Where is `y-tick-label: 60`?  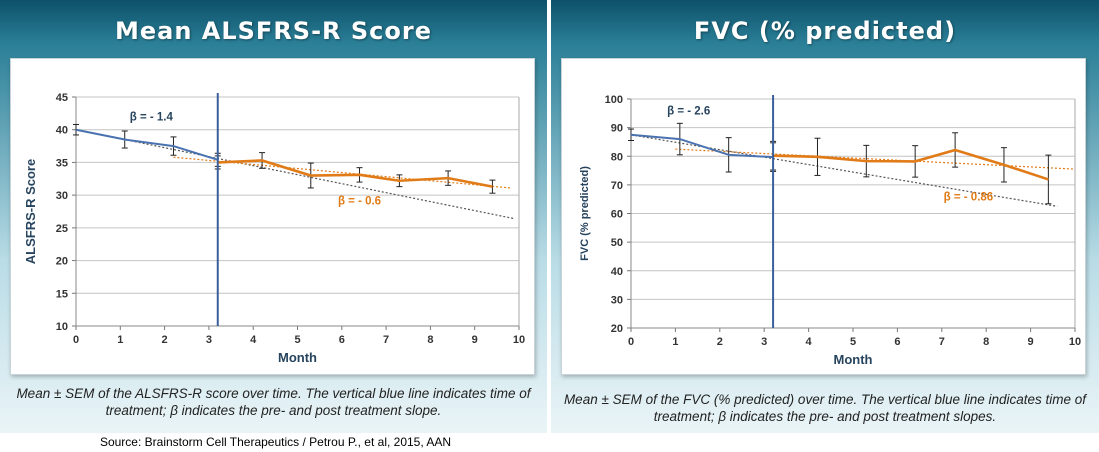
y-tick-label: 60 is located at coordinates (617, 215).